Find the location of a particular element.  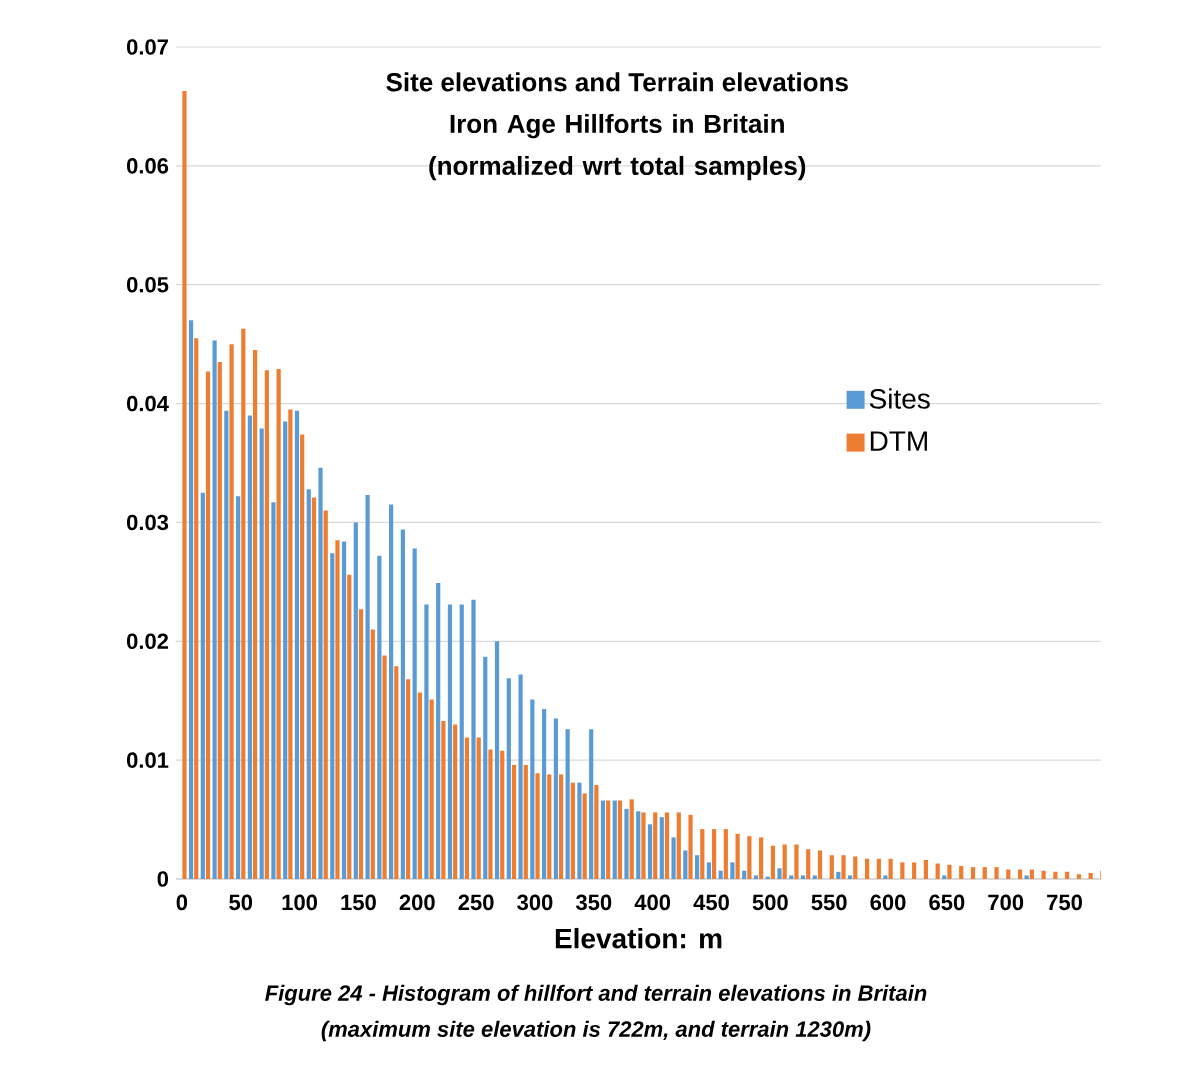

x-tick-label: 650 is located at coordinates (947, 902).